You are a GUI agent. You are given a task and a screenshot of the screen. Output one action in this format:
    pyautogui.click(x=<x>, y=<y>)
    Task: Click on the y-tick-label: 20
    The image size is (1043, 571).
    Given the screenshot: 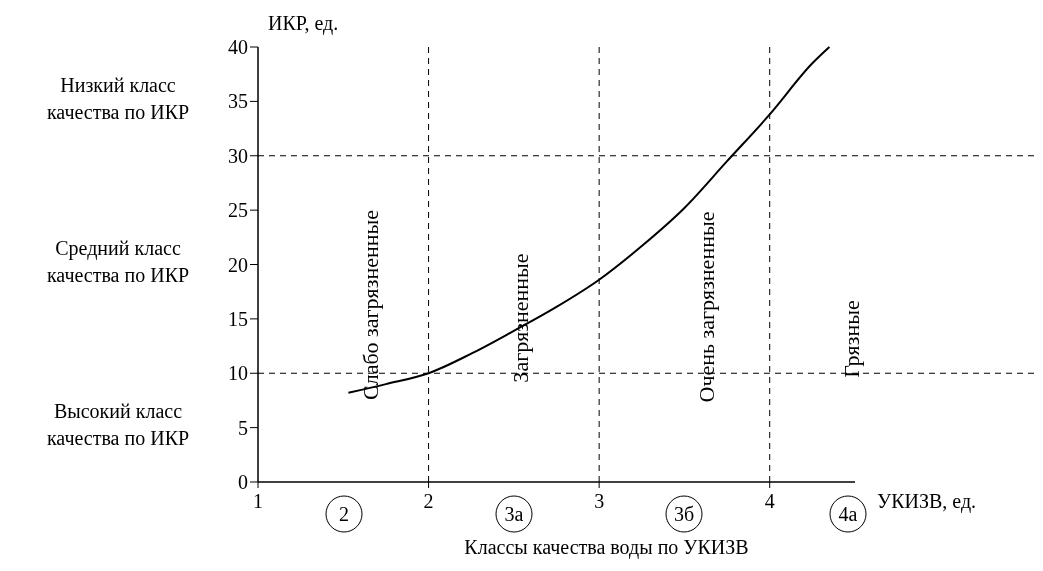 What is the action you would take?
    pyautogui.click(x=238, y=264)
    